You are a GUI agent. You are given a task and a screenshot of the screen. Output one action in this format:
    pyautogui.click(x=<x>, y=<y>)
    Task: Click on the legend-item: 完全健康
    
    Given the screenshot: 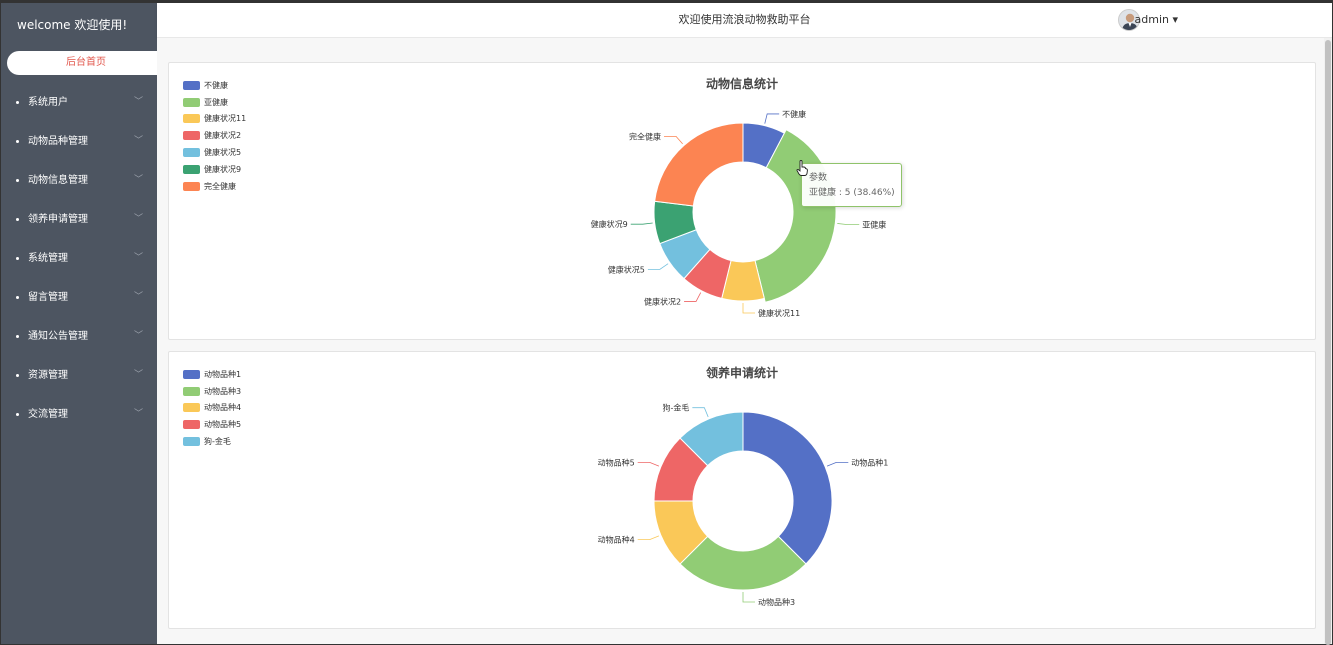 What is the action you would take?
    pyautogui.click(x=214, y=186)
    